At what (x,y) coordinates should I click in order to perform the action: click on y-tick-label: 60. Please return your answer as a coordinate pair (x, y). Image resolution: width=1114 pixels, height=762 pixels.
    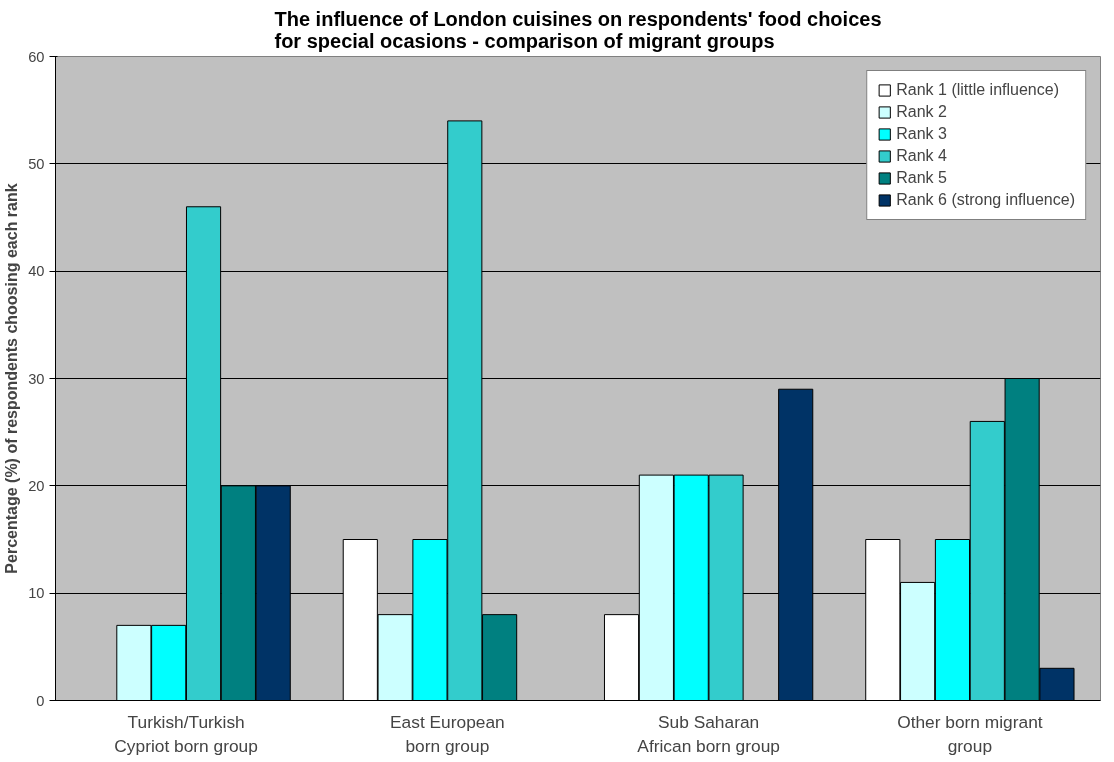
    Looking at the image, I should click on (36, 56).